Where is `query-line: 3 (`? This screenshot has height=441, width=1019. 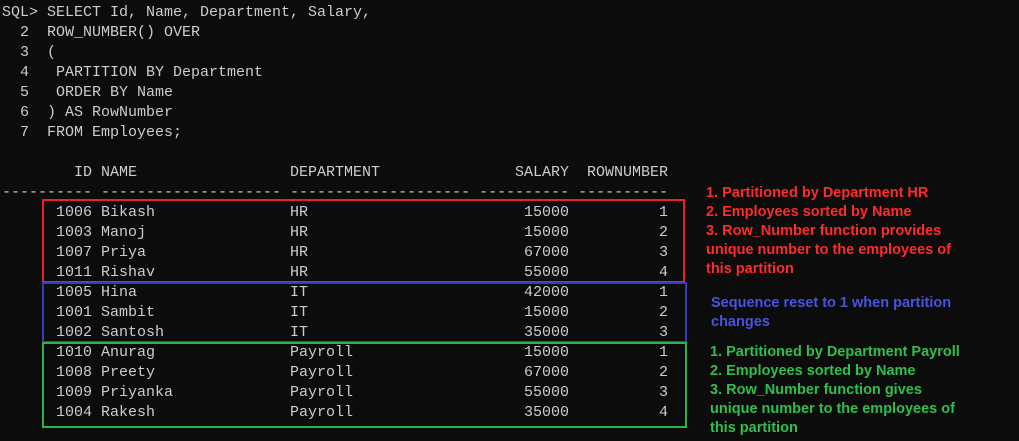 query-line: 3 ( is located at coordinates (29, 52).